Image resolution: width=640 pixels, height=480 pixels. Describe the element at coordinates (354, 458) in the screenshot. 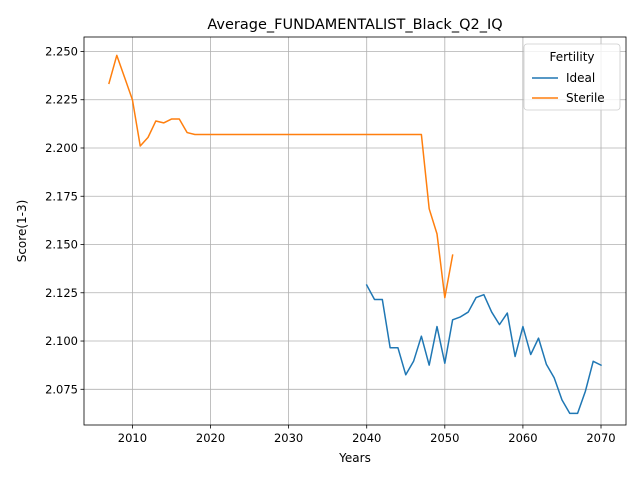

I see `x-axis-label: Years` at that location.